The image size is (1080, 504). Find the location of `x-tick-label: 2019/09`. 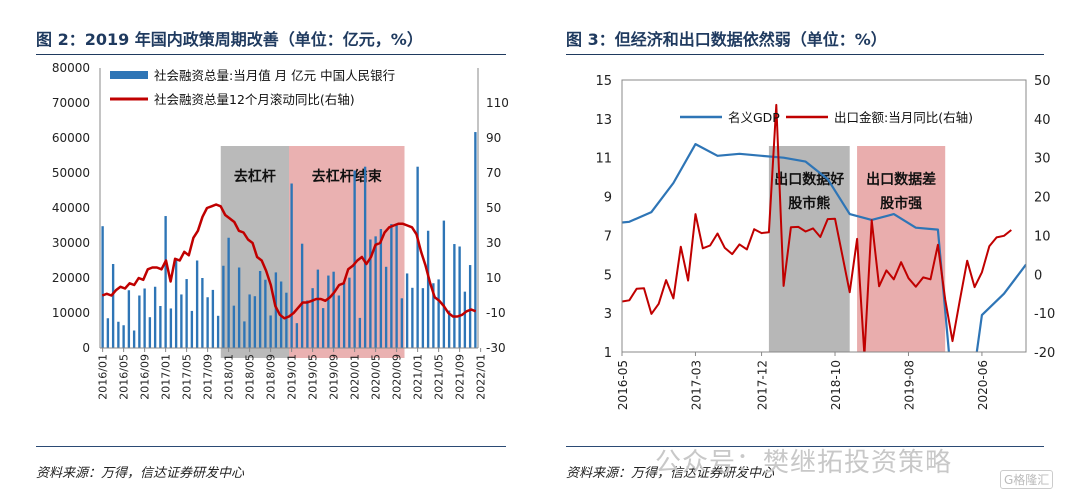

x-tick-label: 2019/09 is located at coordinates (334, 377).